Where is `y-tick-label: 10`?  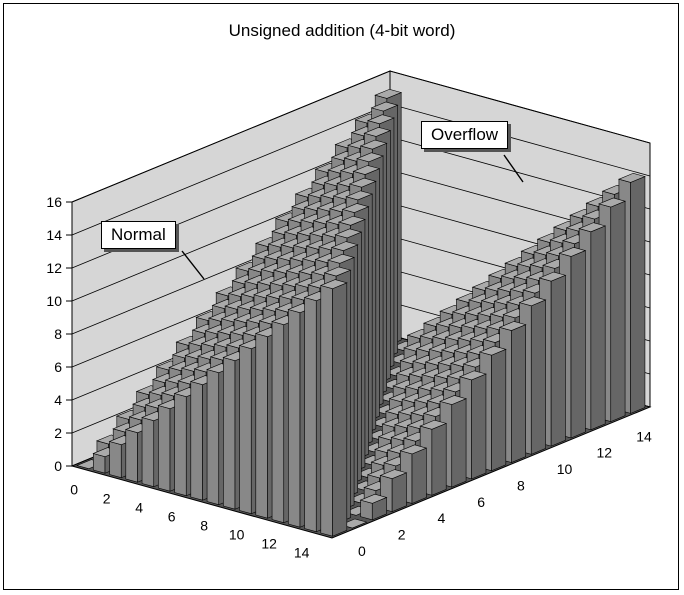
y-tick-label: 10 is located at coordinates (565, 469).